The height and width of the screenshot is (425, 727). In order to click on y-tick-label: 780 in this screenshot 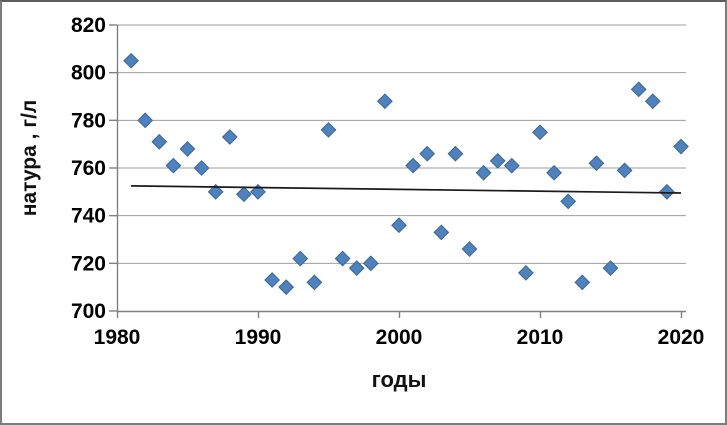, I will do `click(88, 120)`.